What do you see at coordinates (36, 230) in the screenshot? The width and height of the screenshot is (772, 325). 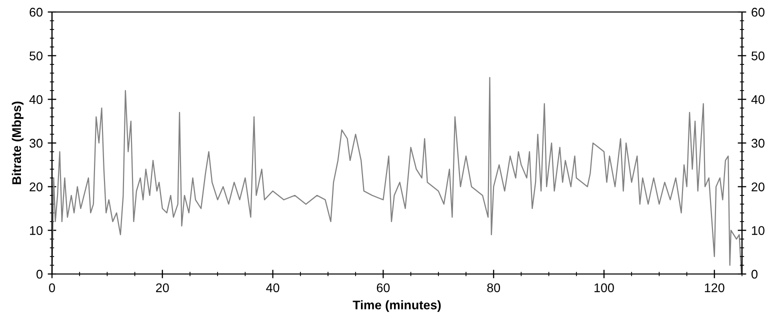 I see `y-tick-label: 10` at bounding box center [36, 230].